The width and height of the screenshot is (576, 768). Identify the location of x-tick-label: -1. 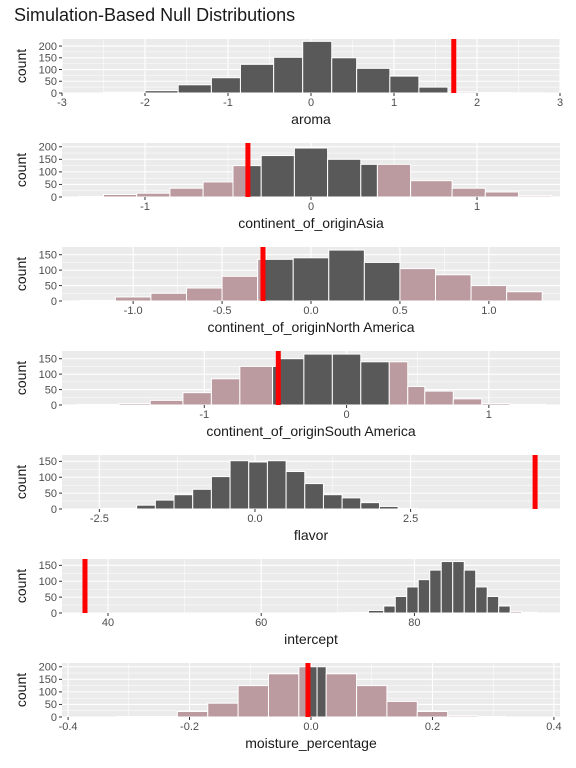
(204, 415).